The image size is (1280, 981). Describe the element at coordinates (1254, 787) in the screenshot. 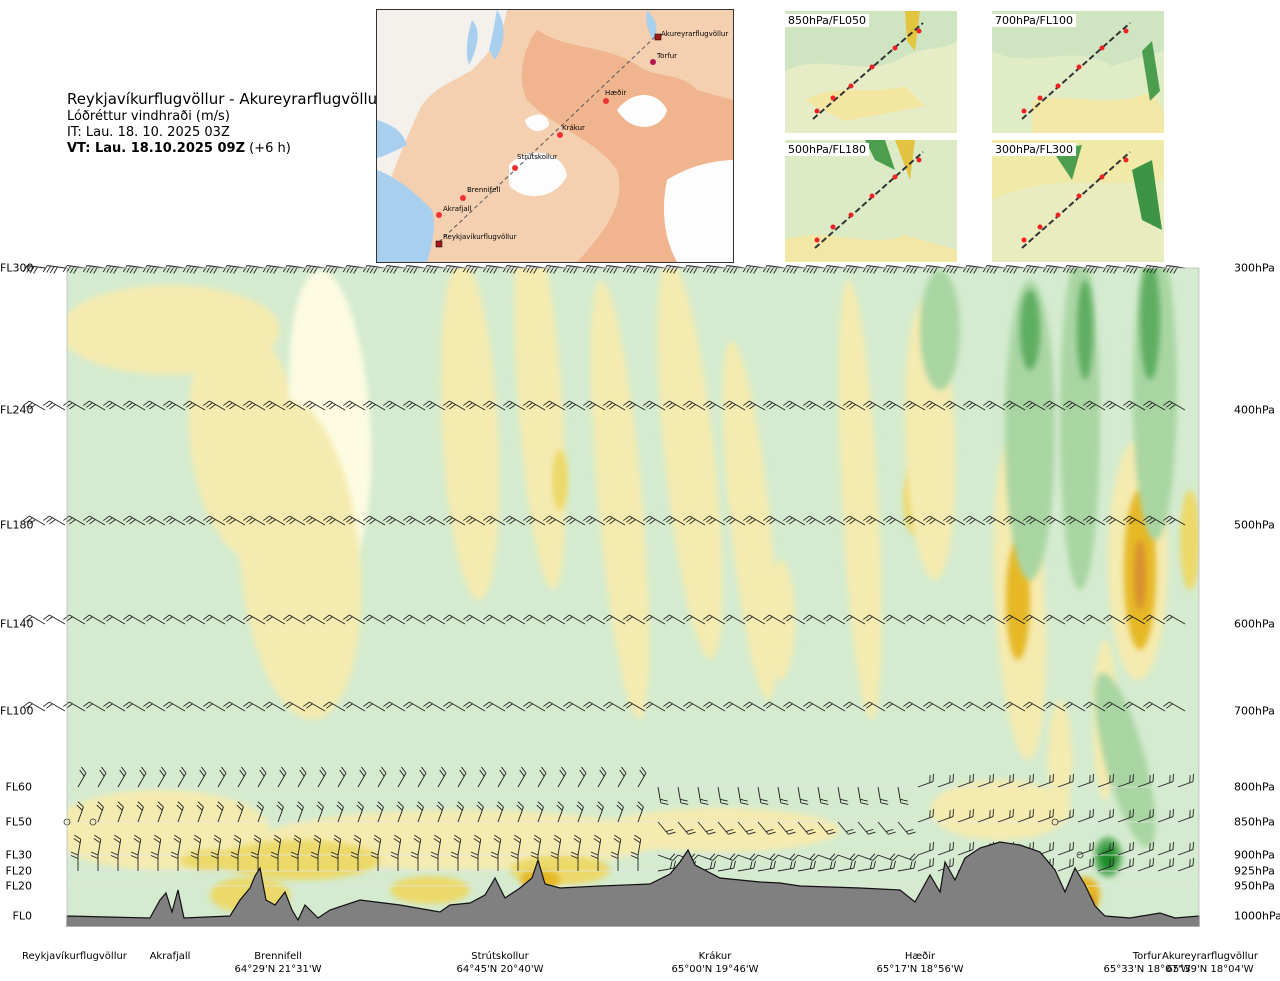

I see `hpa-label: 800hPa` at that location.